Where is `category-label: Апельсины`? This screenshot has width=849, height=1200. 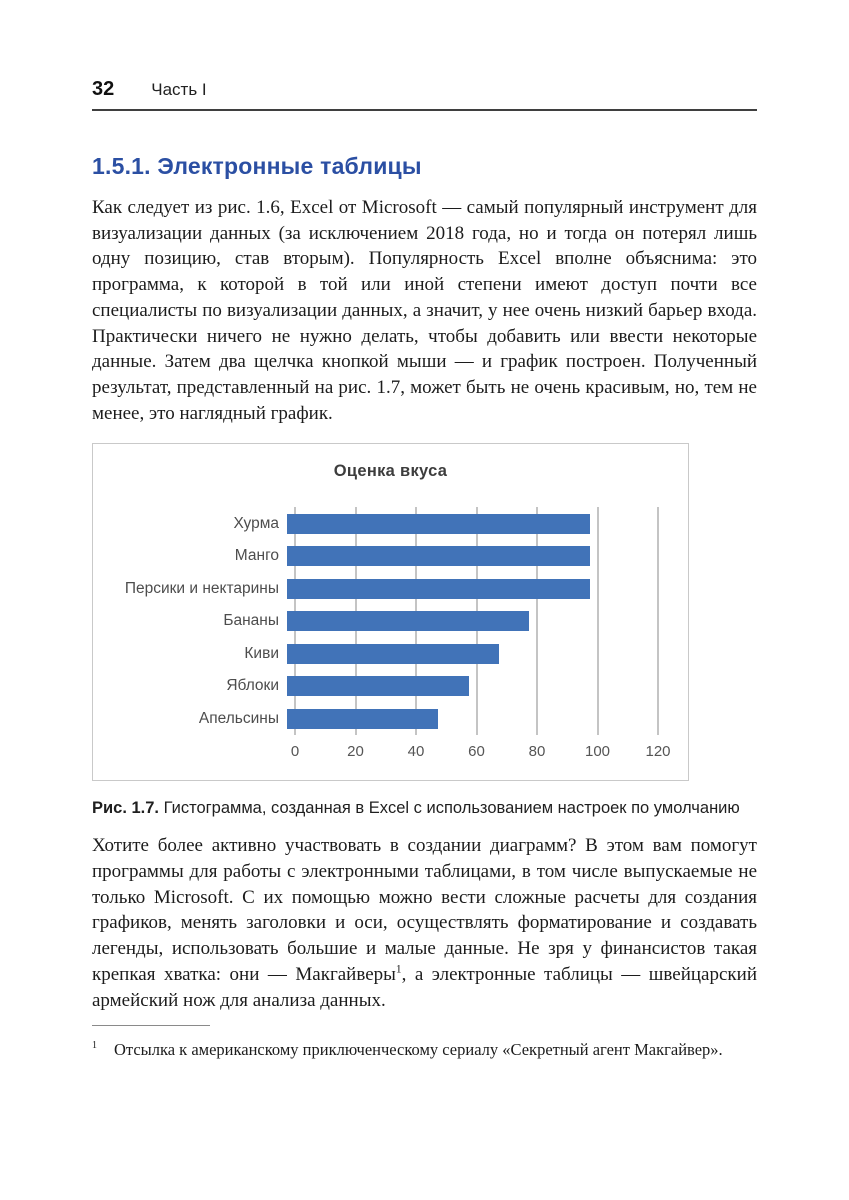
category-label: Апельсины is located at coordinates (238, 718).